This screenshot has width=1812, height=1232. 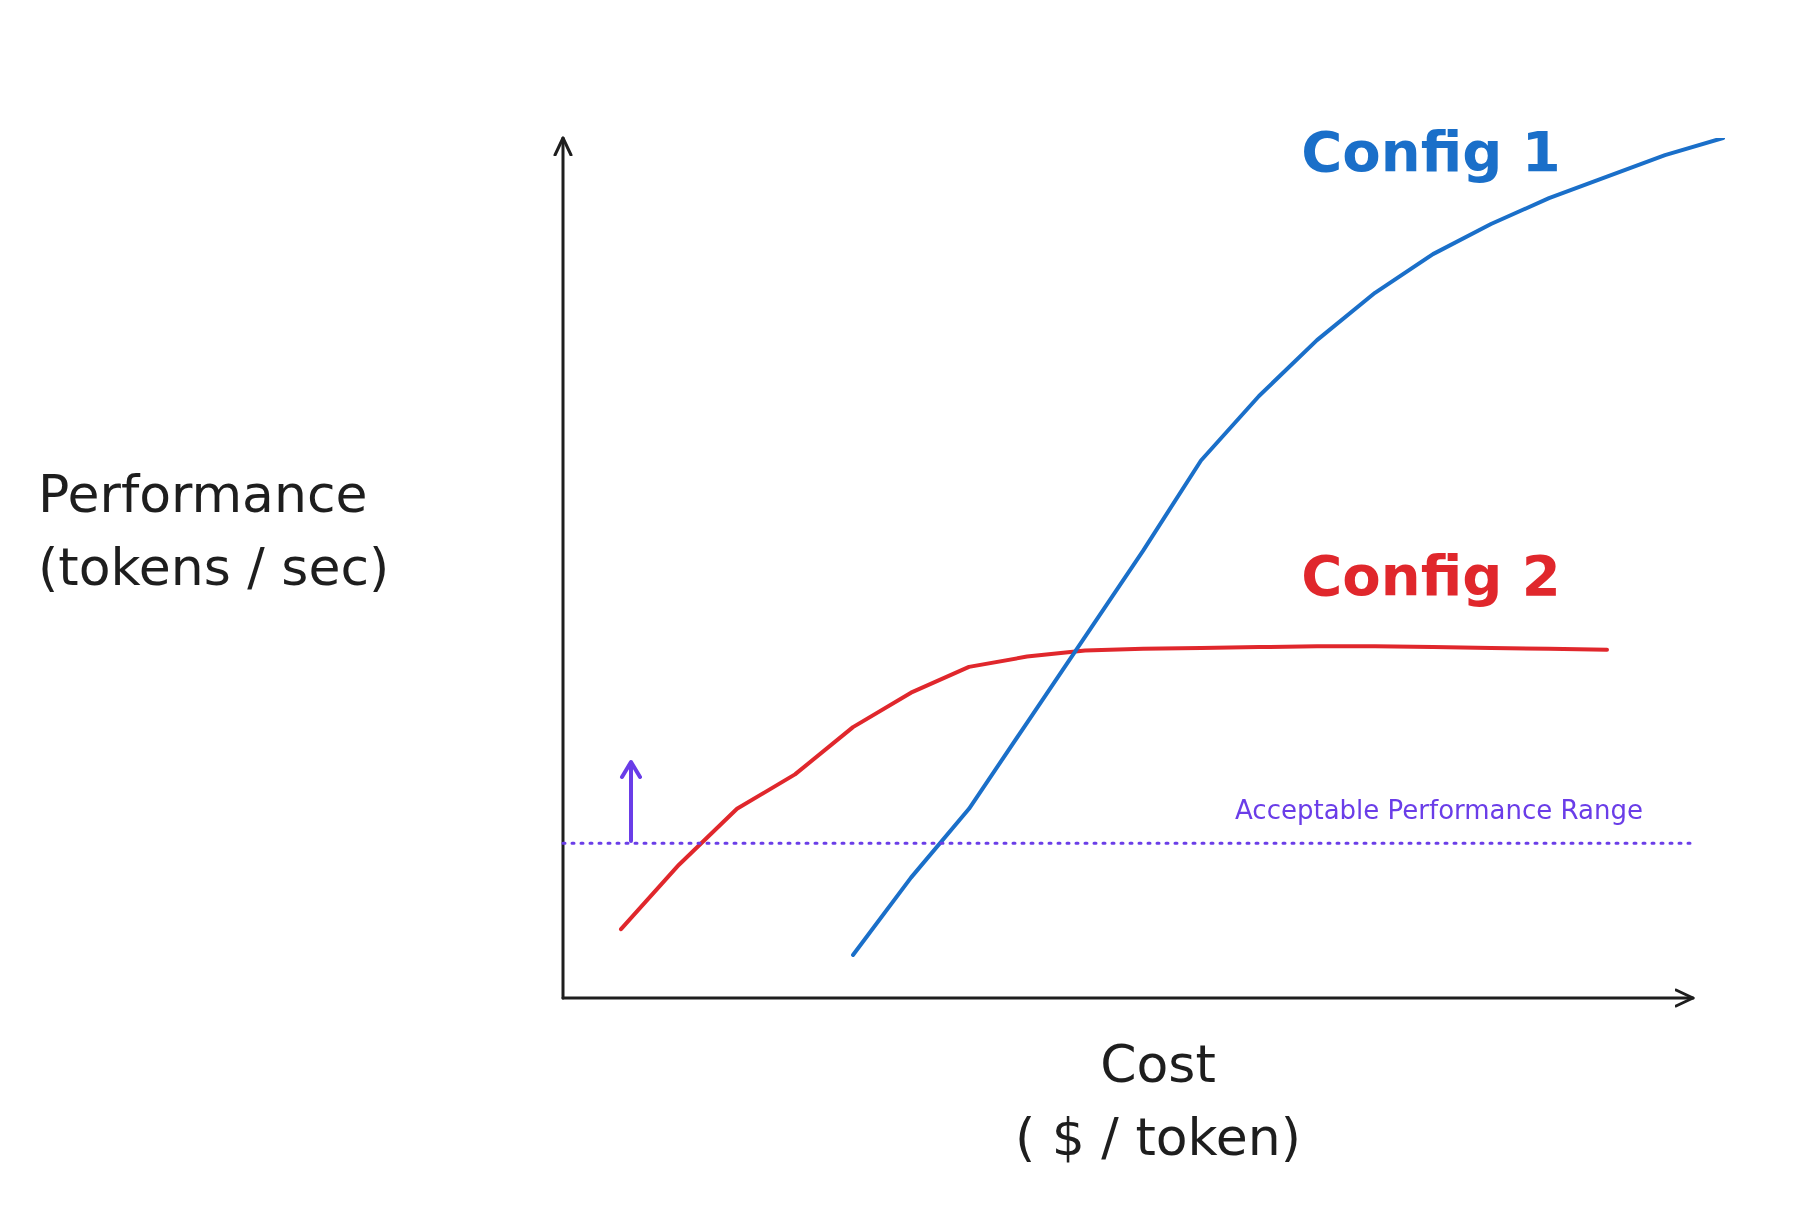 I want to click on x-axis-title: Cost ( $ / token), so click(x=1158, y=1101).